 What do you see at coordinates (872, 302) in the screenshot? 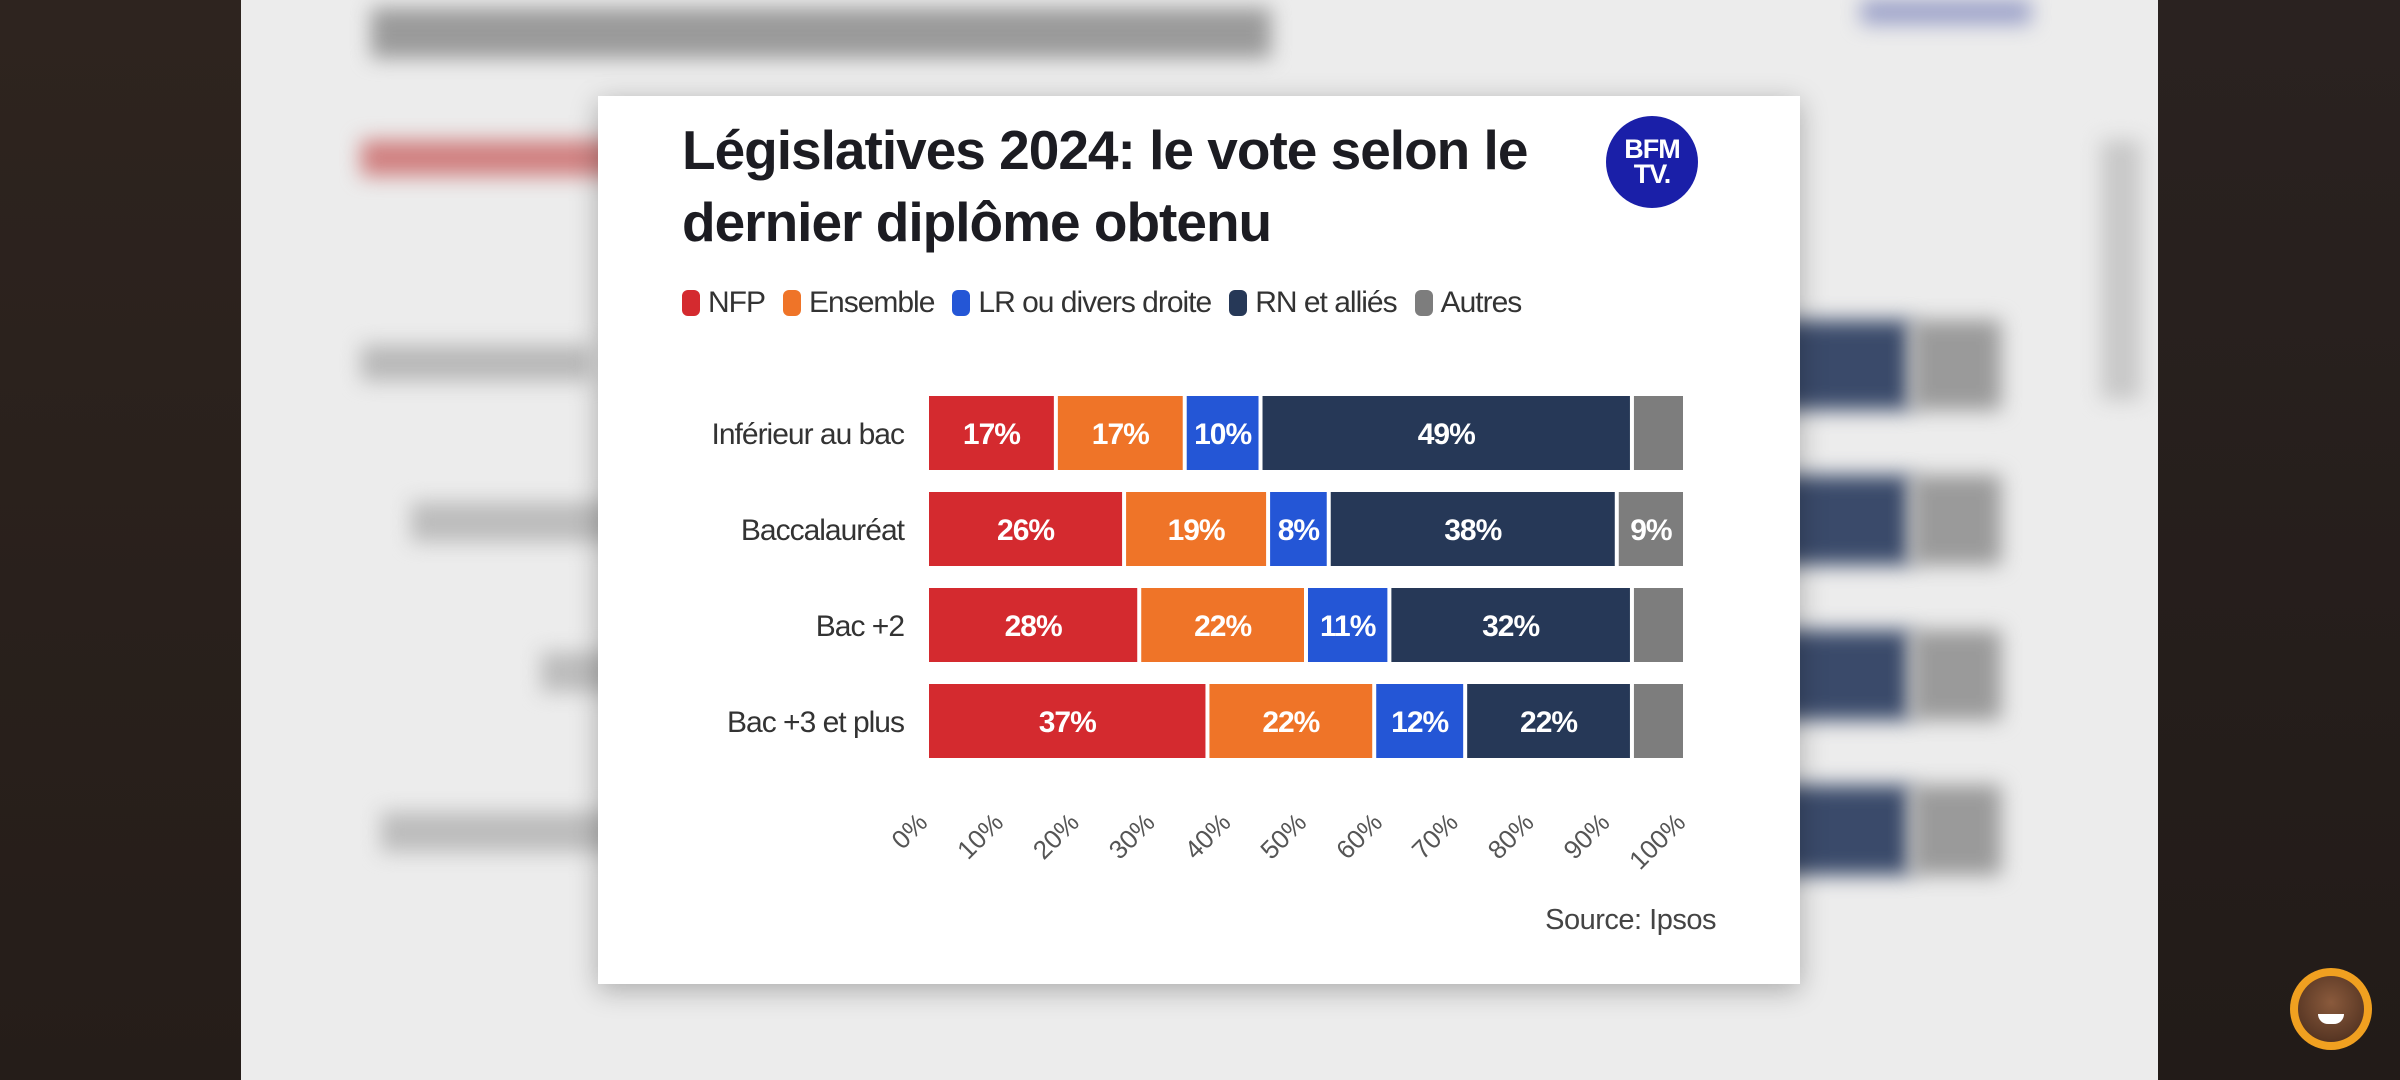
I see `legend-label: Ensemble` at bounding box center [872, 302].